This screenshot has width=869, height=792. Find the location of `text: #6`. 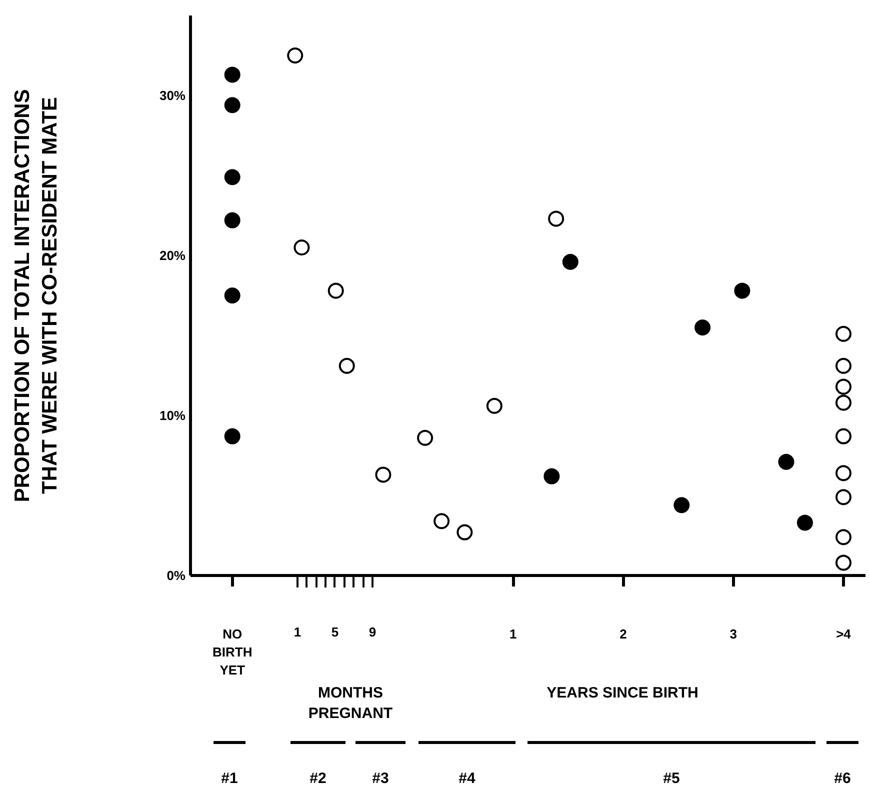

text: #6 is located at coordinates (842, 778).